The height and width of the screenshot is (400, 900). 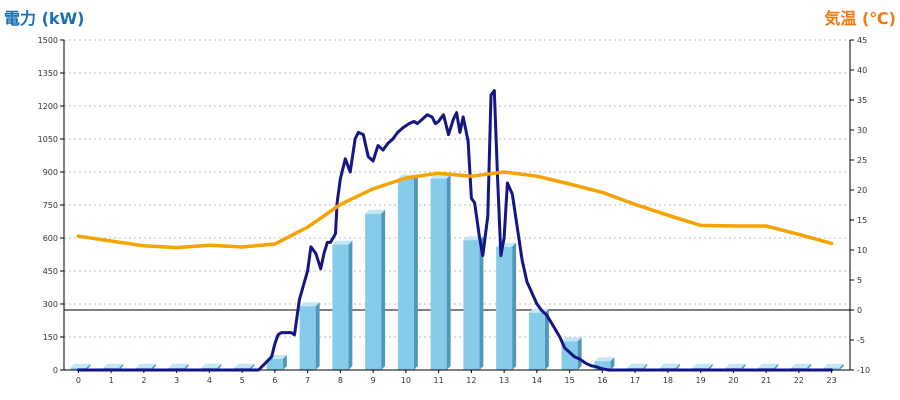 What do you see at coordinates (859, 310) in the screenshot?
I see `right-tick-label: 0` at bounding box center [859, 310].